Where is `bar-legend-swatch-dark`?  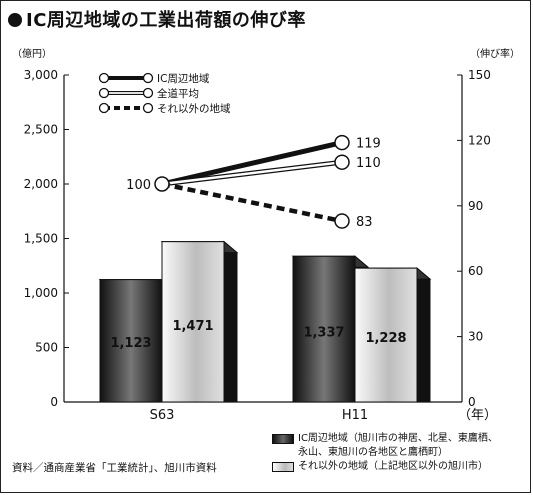
bar-legend-swatch-dark is located at coordinates (283, 439).